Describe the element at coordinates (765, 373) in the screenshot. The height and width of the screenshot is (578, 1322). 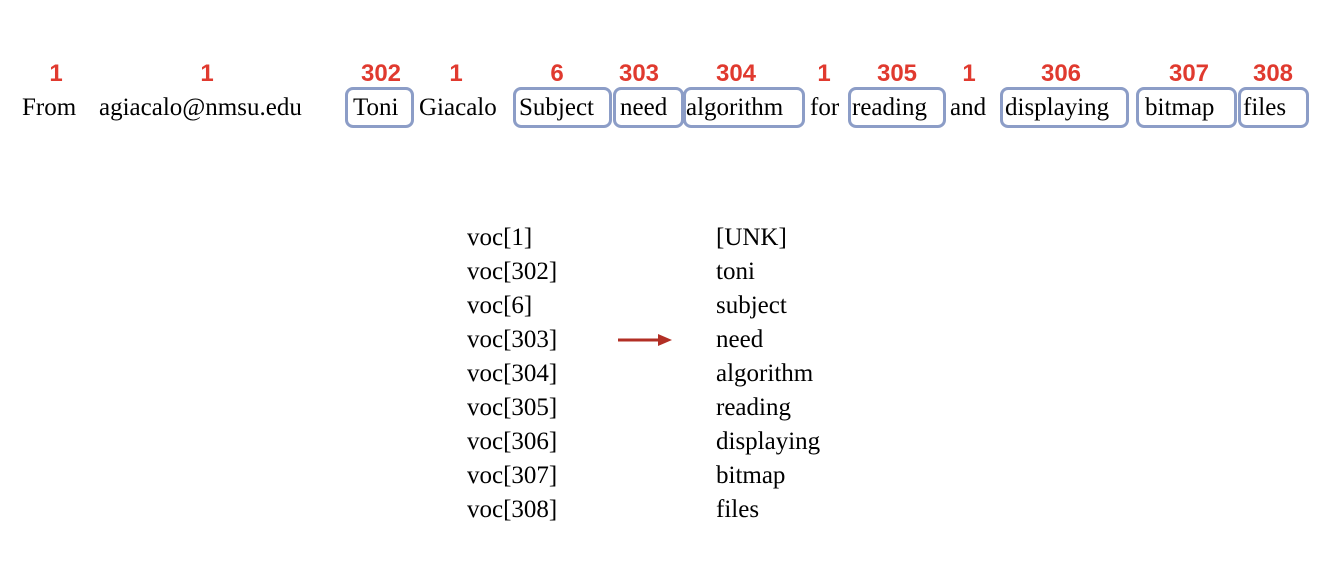
I see `vocab-value: algorithm` at that location.